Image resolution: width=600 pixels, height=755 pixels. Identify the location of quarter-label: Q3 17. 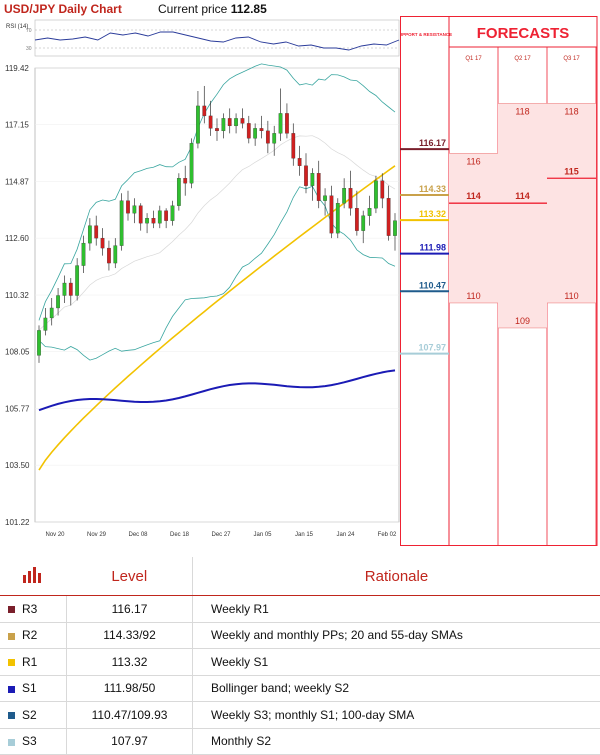
(571, 59).